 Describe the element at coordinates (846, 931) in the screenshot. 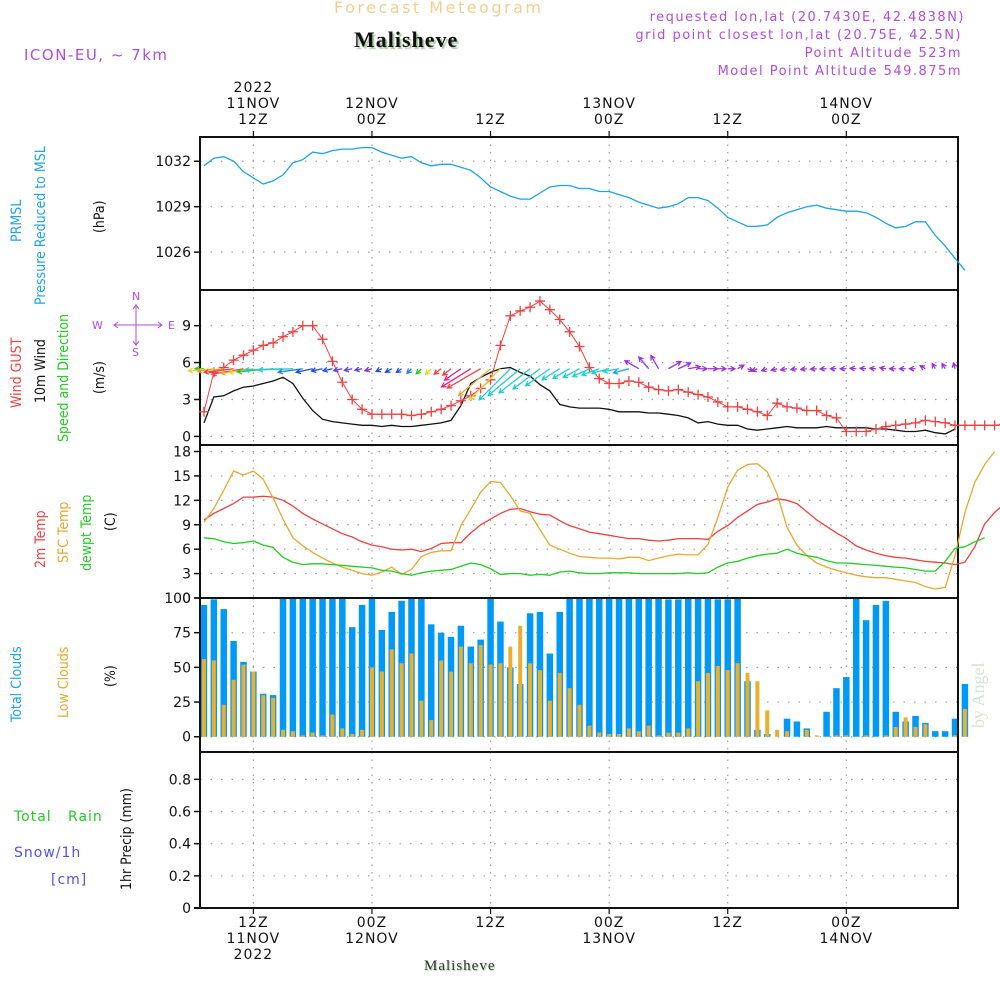

I see `bottom-time-label: 00Z 14NOV` at that location.